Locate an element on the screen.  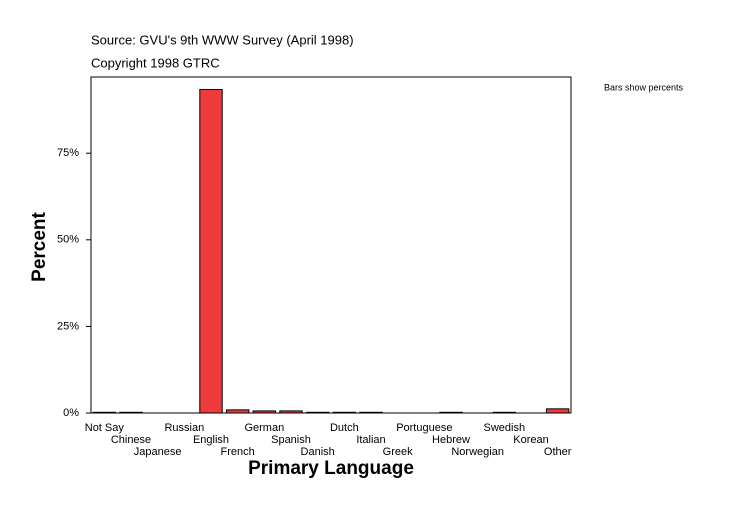
x-tick-label: Portuguese is located at coordinates (424, 428).